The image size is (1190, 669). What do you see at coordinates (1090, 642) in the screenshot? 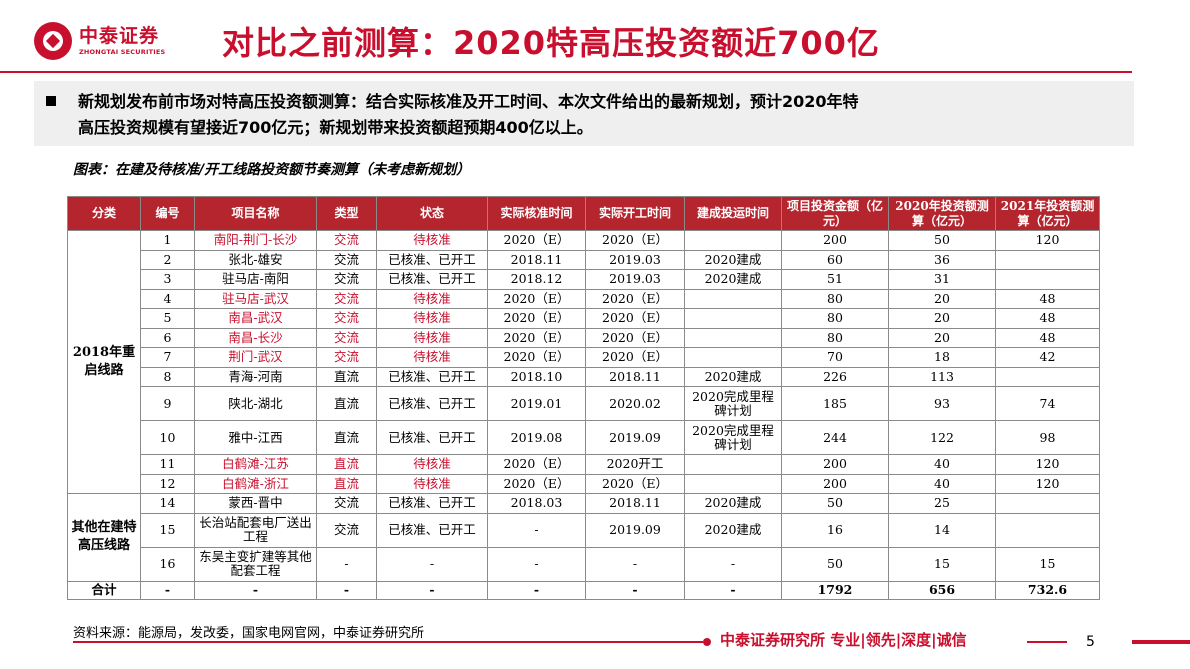
I see `page-number: 5` at bounding box center [1090, 642].